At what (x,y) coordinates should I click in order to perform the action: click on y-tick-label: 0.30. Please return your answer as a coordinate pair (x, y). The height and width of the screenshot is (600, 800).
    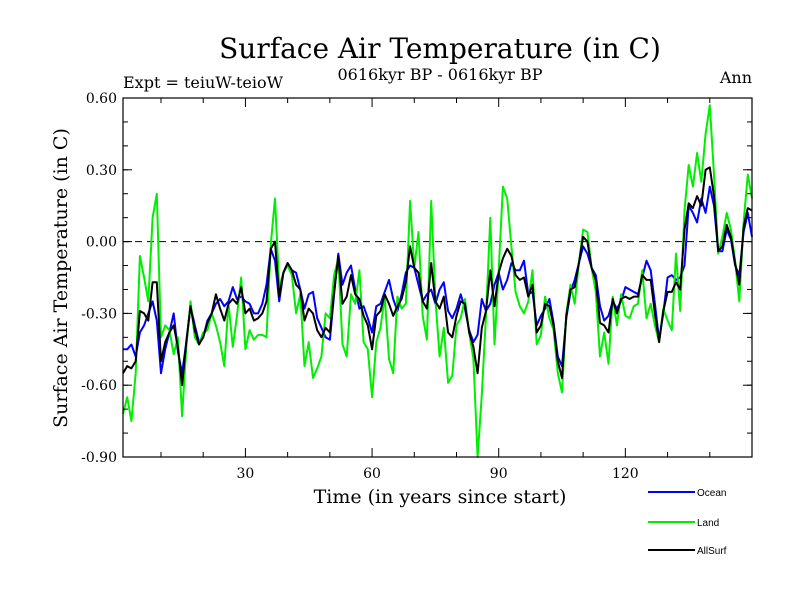
    Looking at the image, I should click on (101, 171).